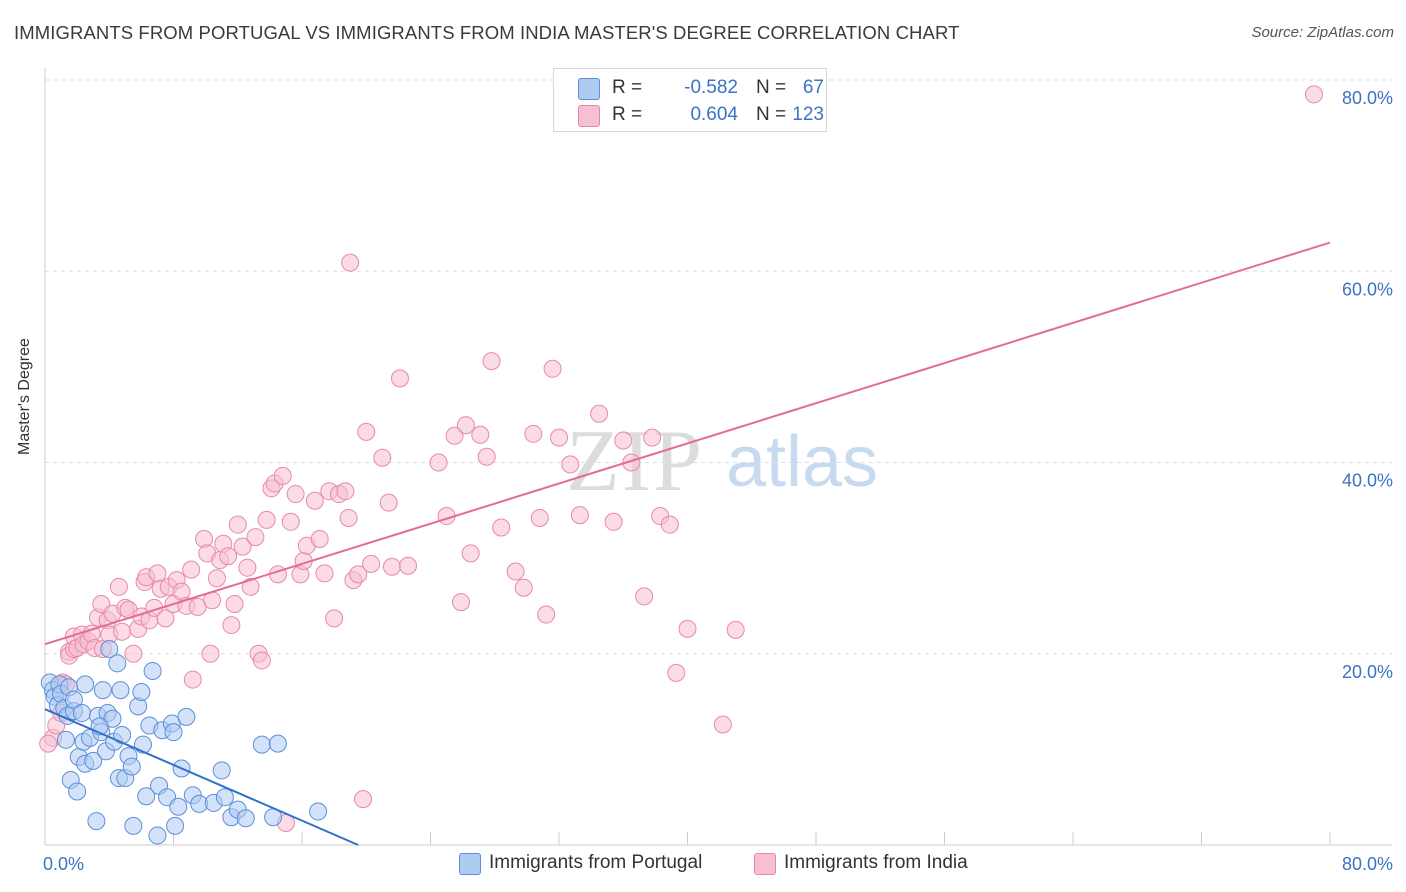  Describe the element at coordinates (690, 100) in the screenshot. I see `correlation-legend: R = -0.582 N = 67 R = 0.604 N = 123` at that location.